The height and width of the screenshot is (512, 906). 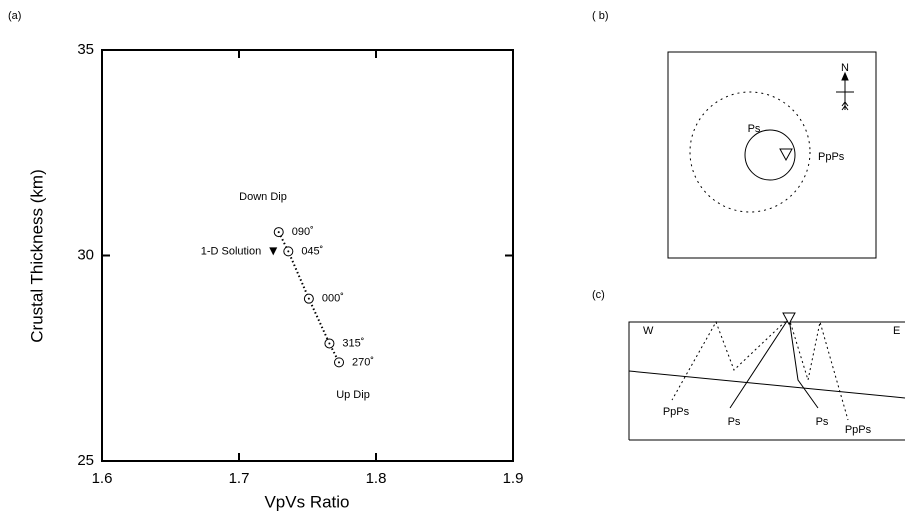 I want to click on panel-label: ( b), so click(x=600, y=16).